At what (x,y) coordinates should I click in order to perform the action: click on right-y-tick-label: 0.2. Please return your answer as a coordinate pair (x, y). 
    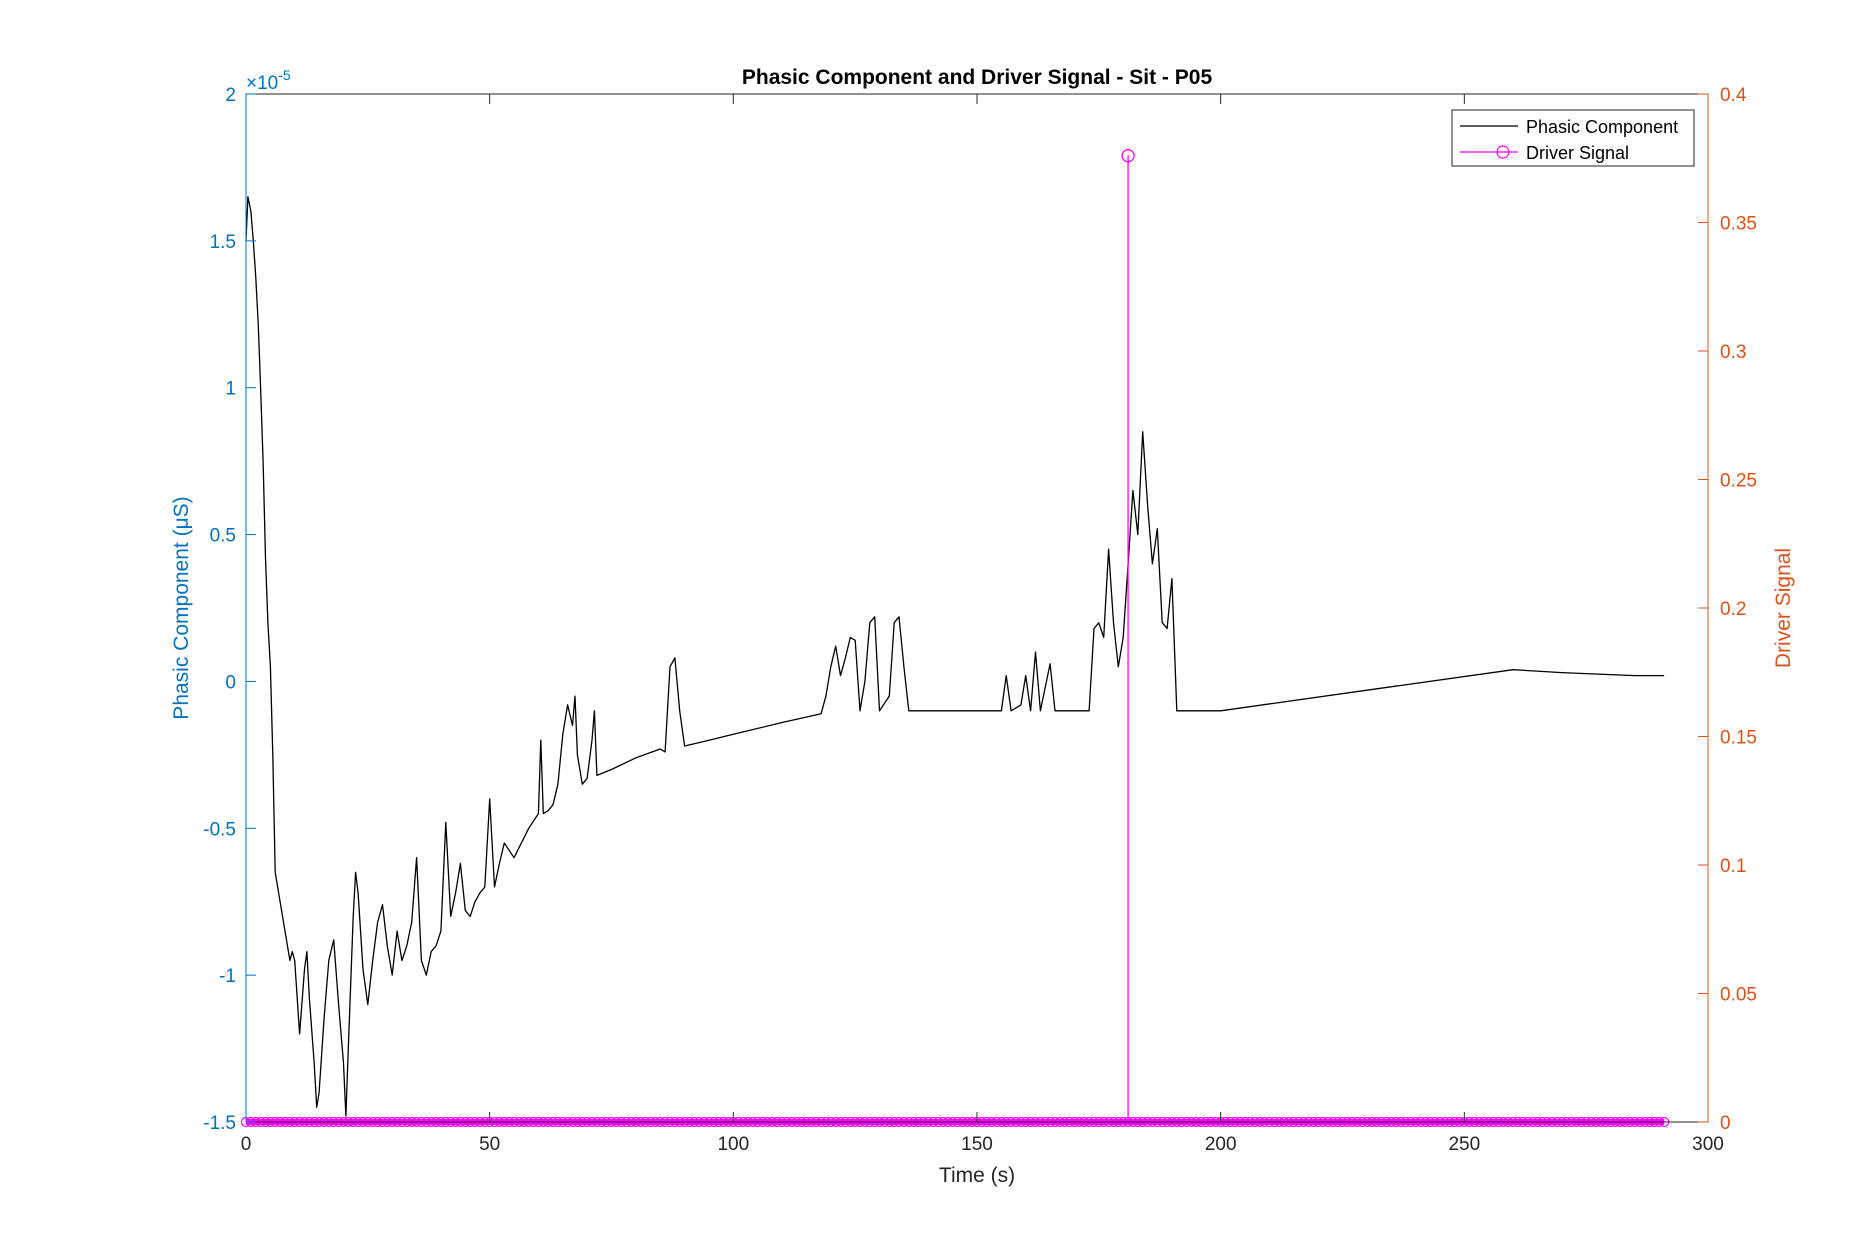
    Looking at the image, I should click on (1733, 609).